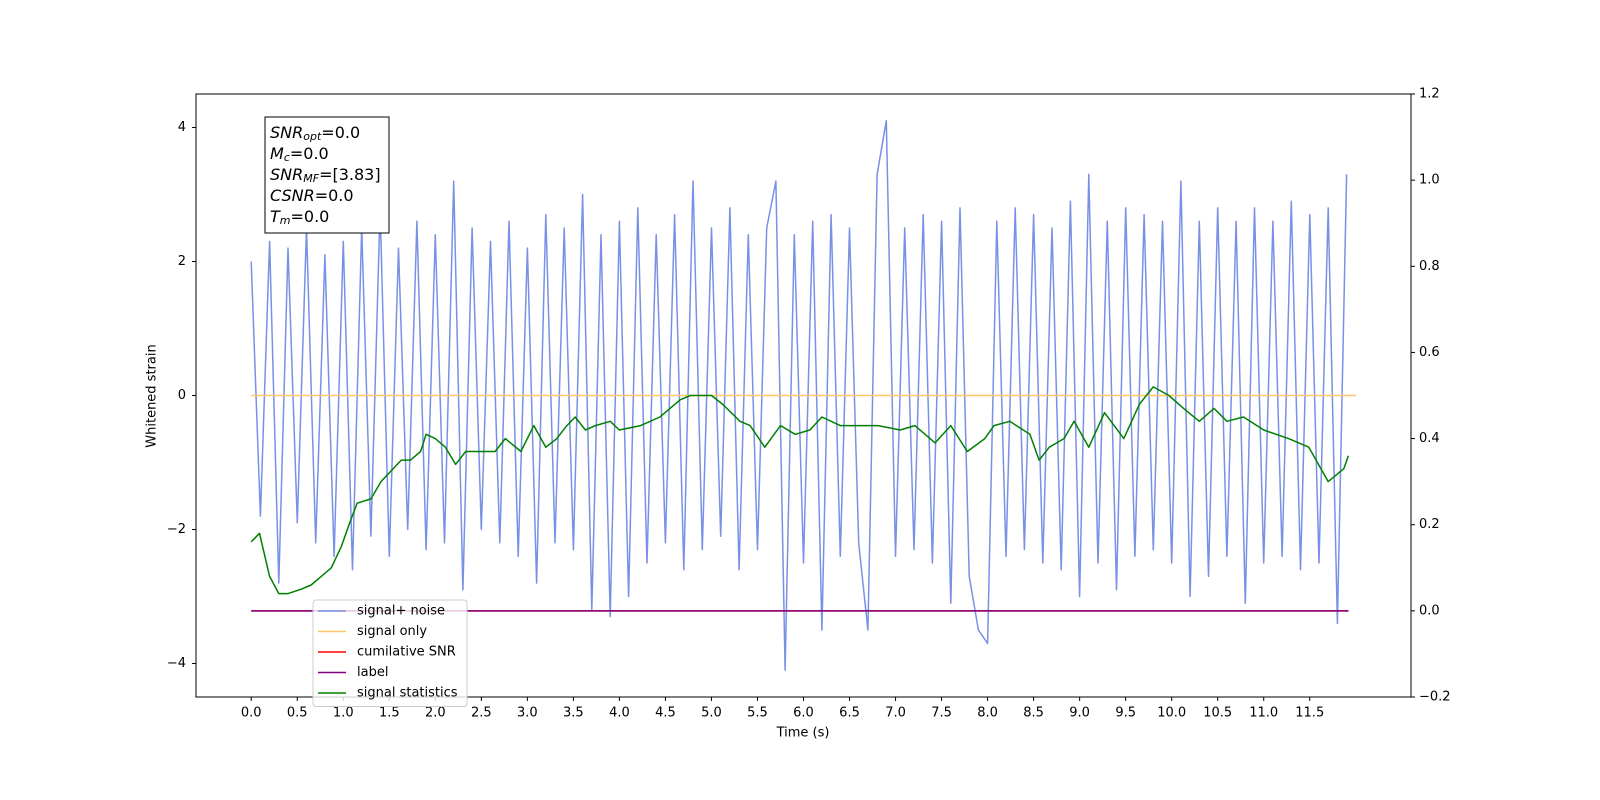 Image resolution: width=1600 pixels, height=800 pixels. What do you see at coordinates (895, 713) in the screenshot?
I see `x-tick-label: 7.0` at bounding box center [895, 713].